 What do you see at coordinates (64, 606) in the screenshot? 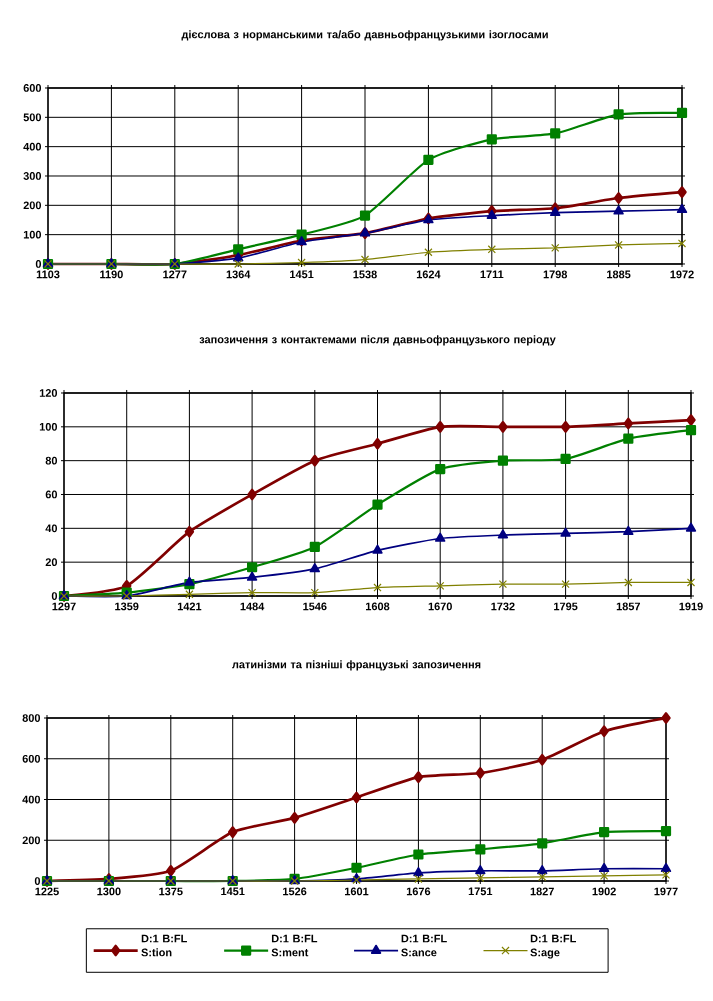
I see `x-tick-label: 1297` at bounding box center [64, 606].